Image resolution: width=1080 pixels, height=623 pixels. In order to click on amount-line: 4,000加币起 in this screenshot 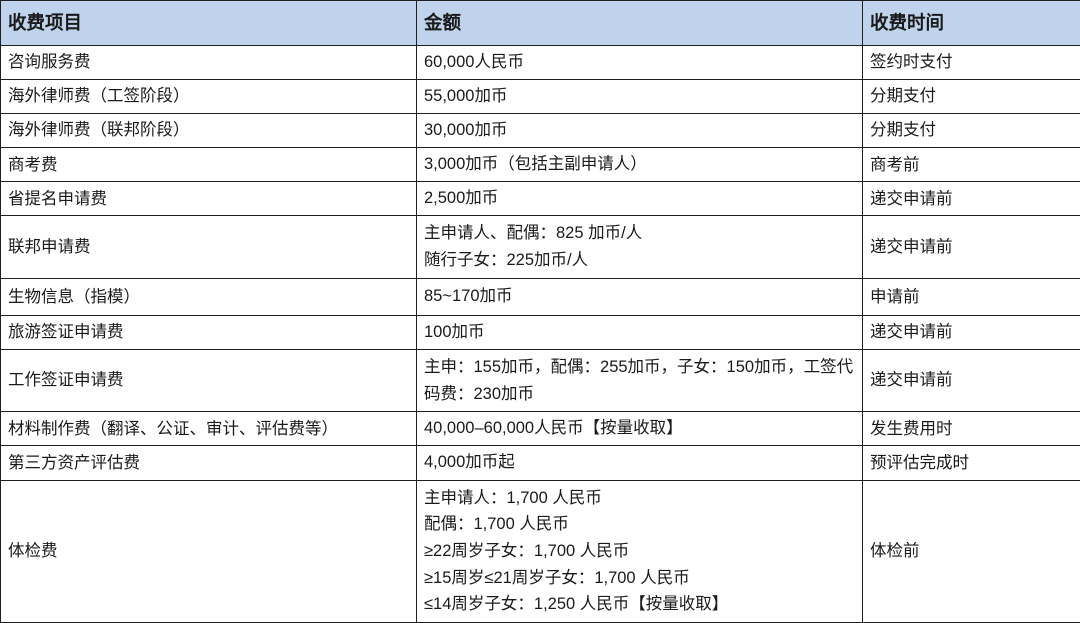, I will do `click(639, 462)`.